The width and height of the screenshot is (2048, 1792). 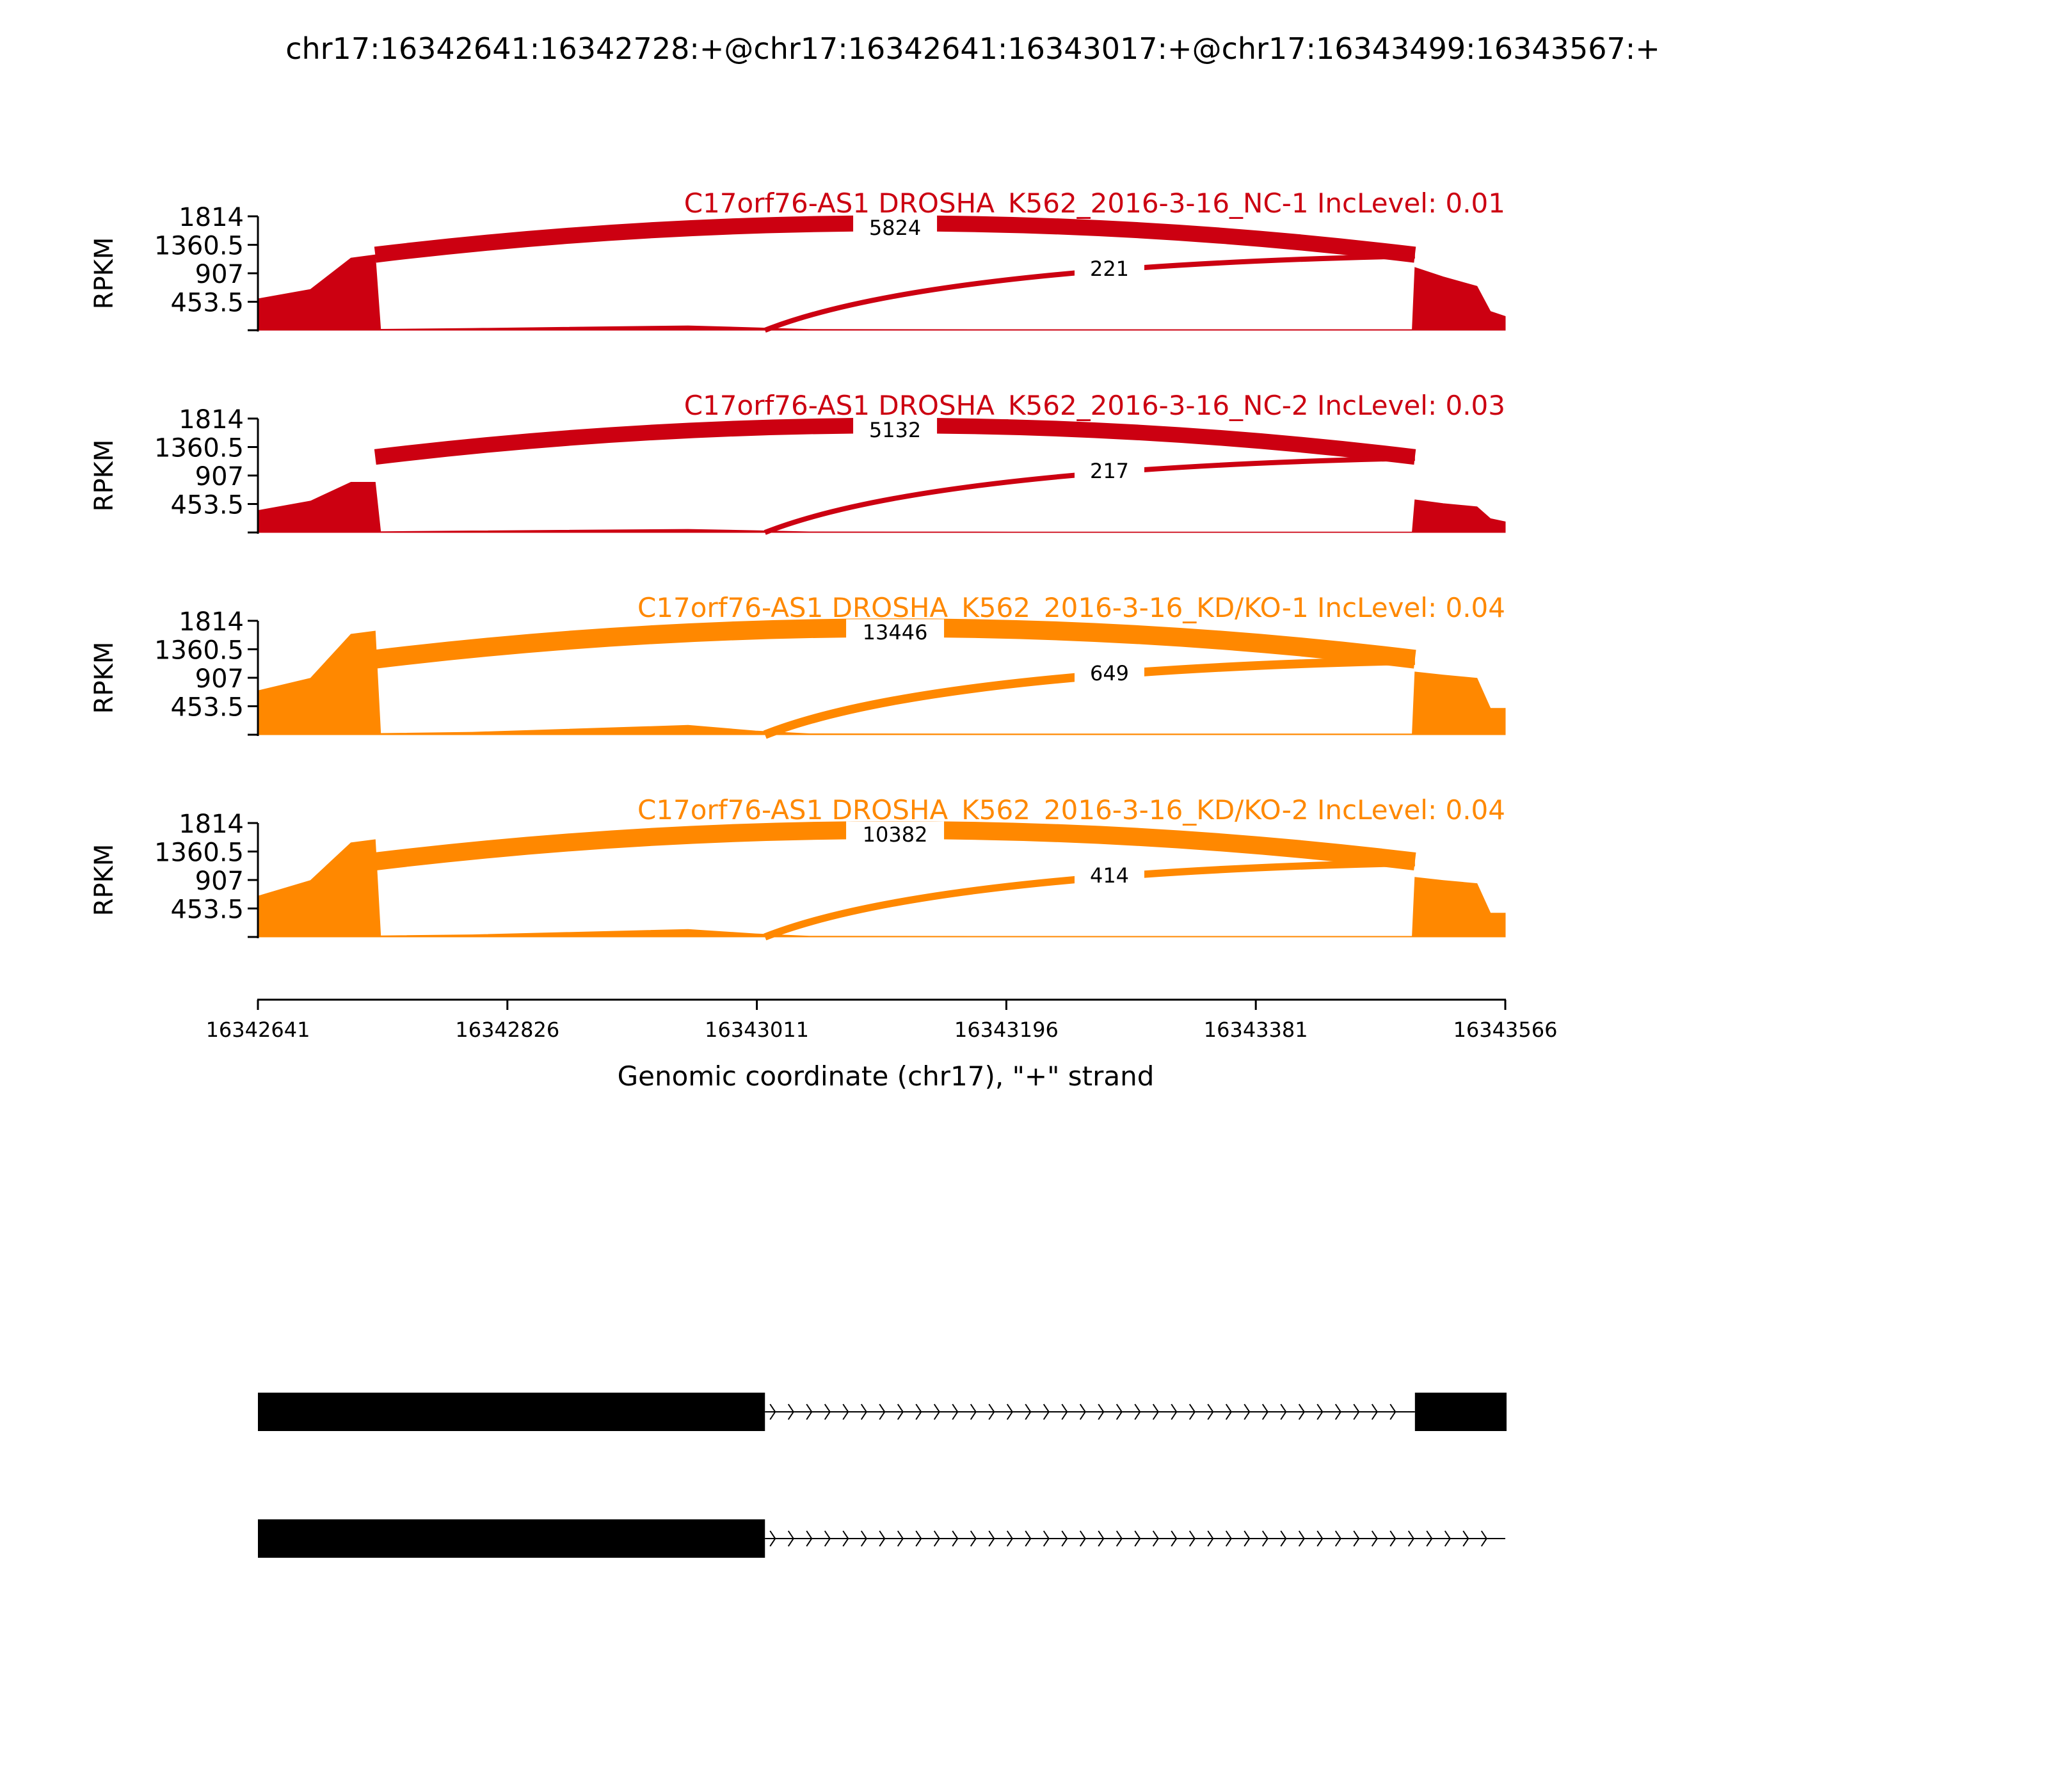 I want to click on junction-count-label: 5824, so click(x=895, y=228).